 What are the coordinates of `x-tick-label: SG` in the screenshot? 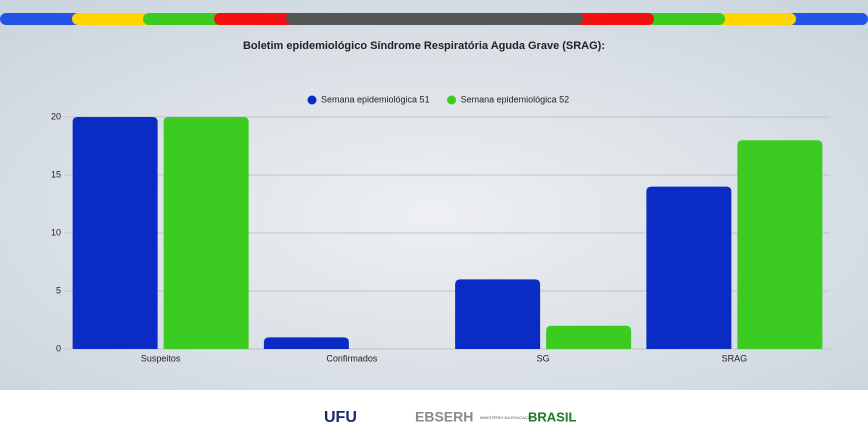 It's located at (543, 358).